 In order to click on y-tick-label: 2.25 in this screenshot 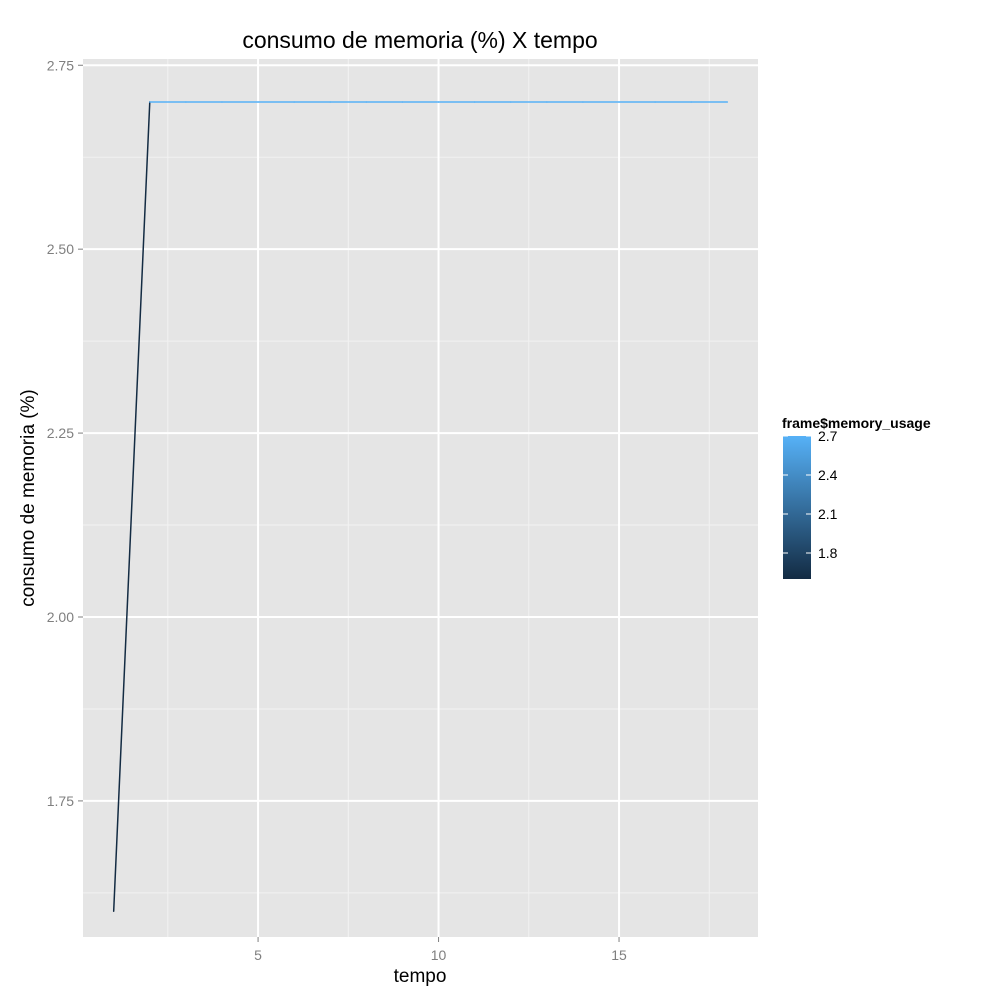, I will do `click(60, 433)`.